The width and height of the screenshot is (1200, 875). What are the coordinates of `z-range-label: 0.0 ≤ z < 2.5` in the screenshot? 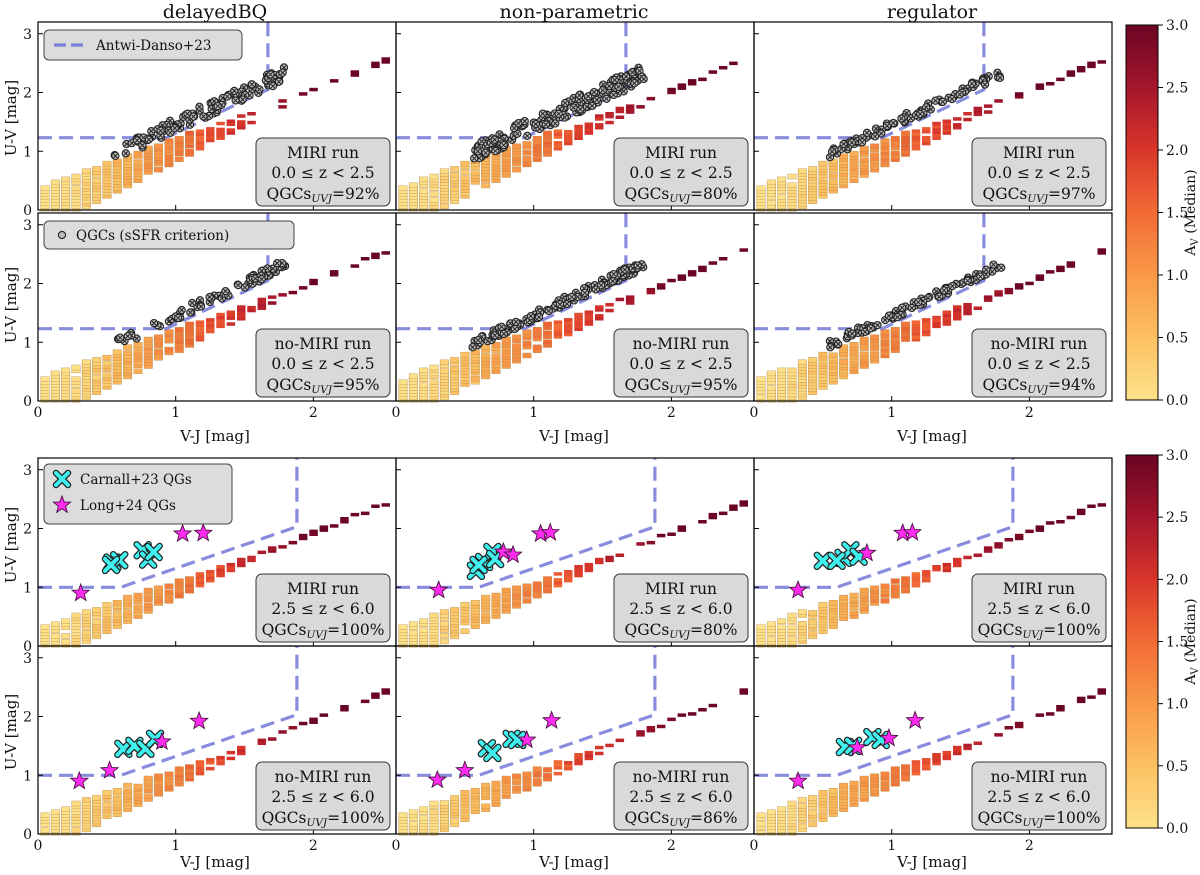 It's located at (1038, 173).